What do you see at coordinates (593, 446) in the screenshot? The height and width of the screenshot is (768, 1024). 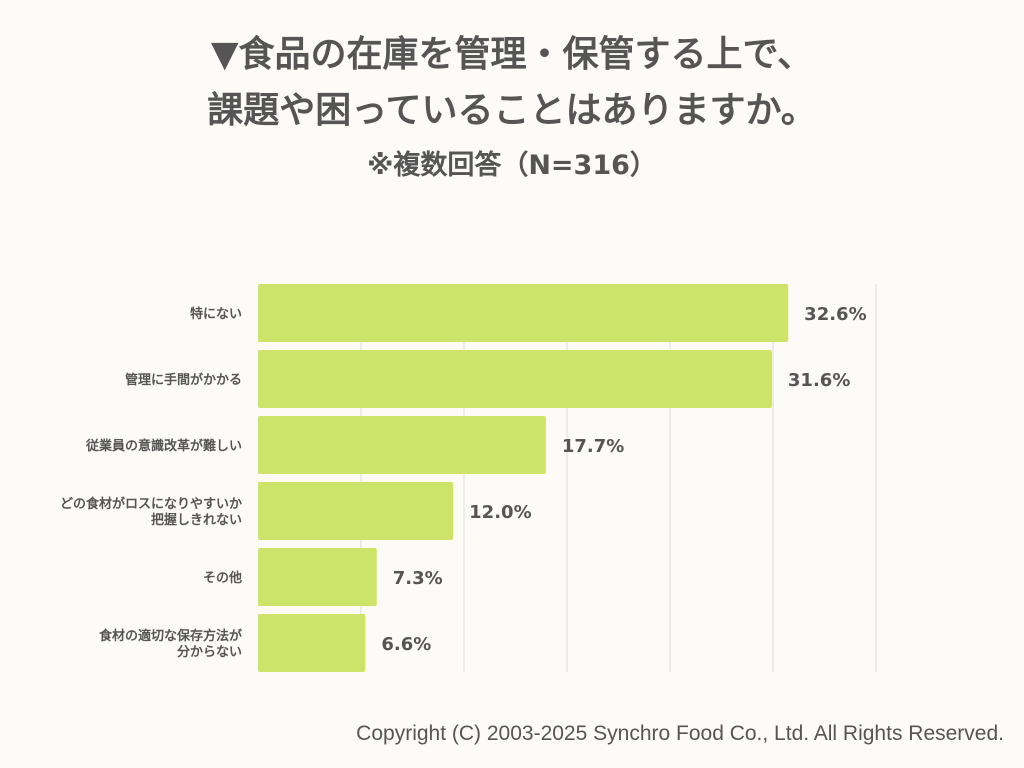 I see `data-label: 17.7%` at bounding box center [593, 446].